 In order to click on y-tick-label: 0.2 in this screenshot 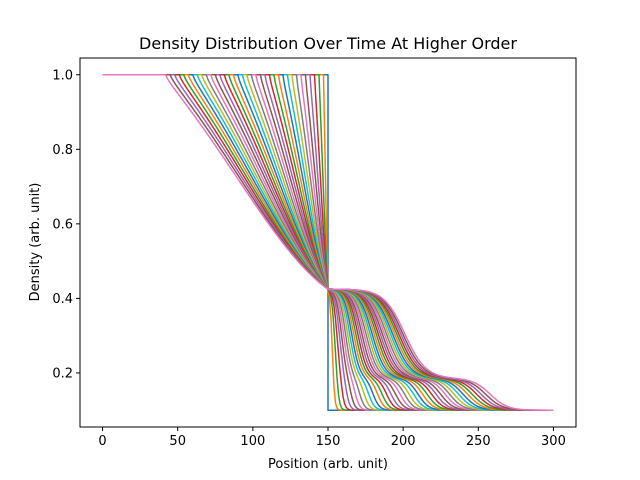, I will do `click(62, 373)`.